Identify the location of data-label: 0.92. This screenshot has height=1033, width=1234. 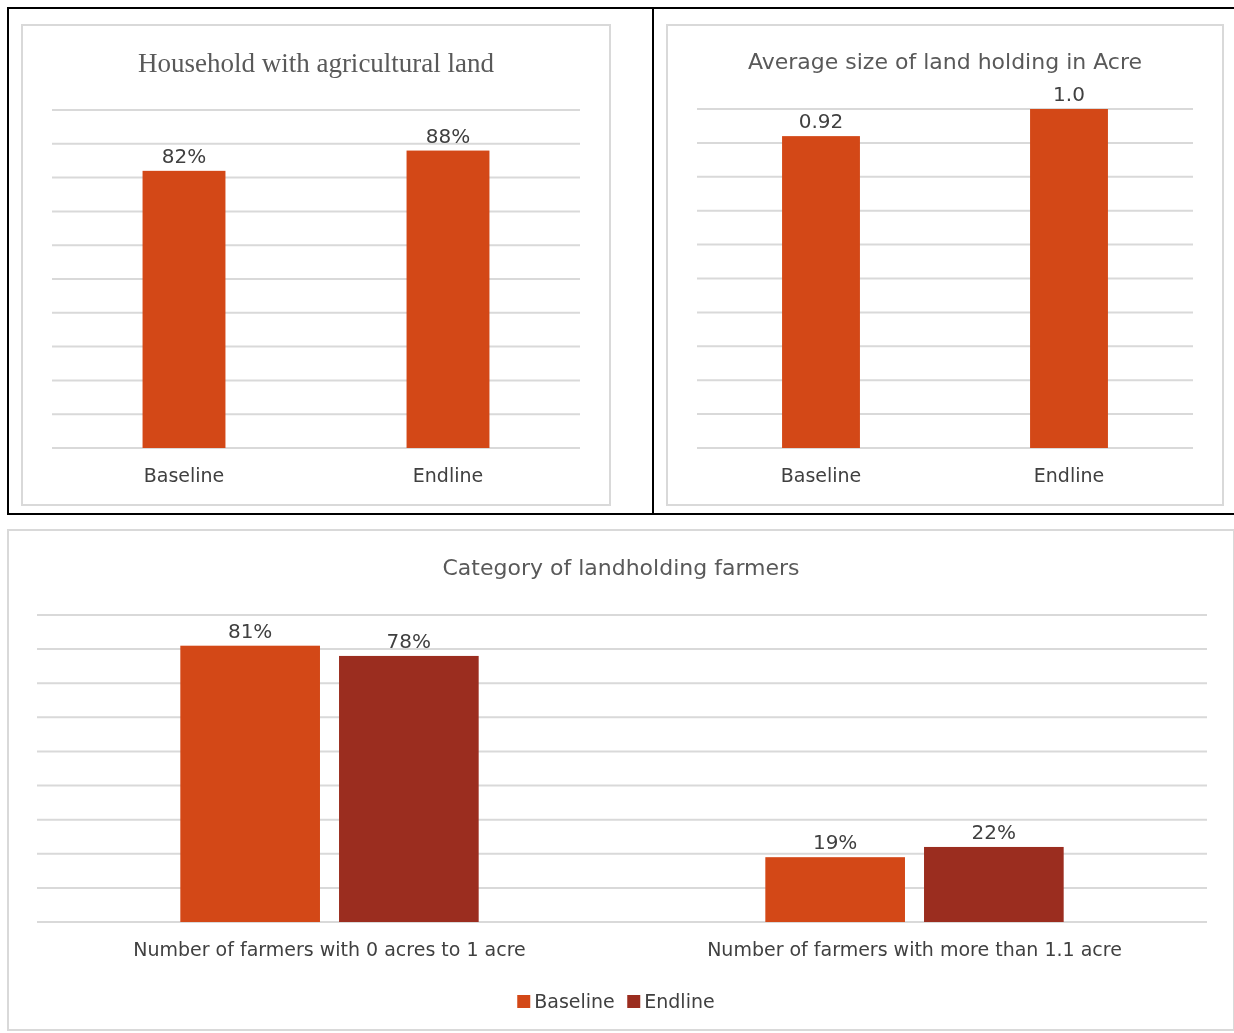
(821, 121).